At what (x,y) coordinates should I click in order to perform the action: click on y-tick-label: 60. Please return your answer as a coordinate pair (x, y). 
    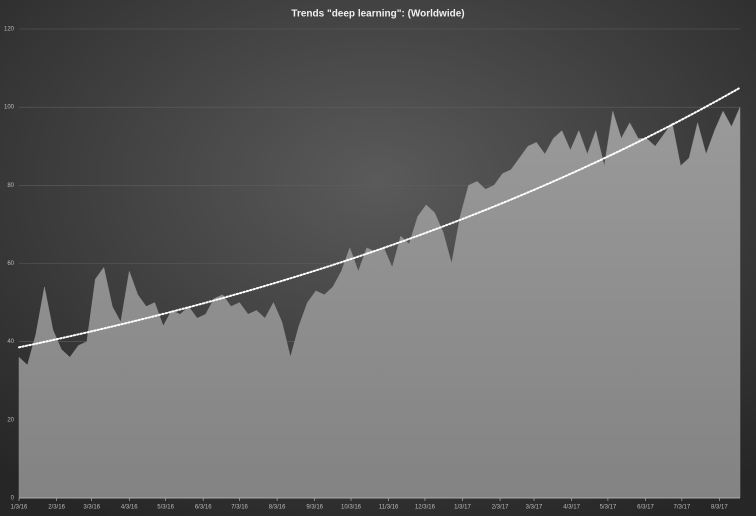
    Looking at the image, I should click on (10, 264).